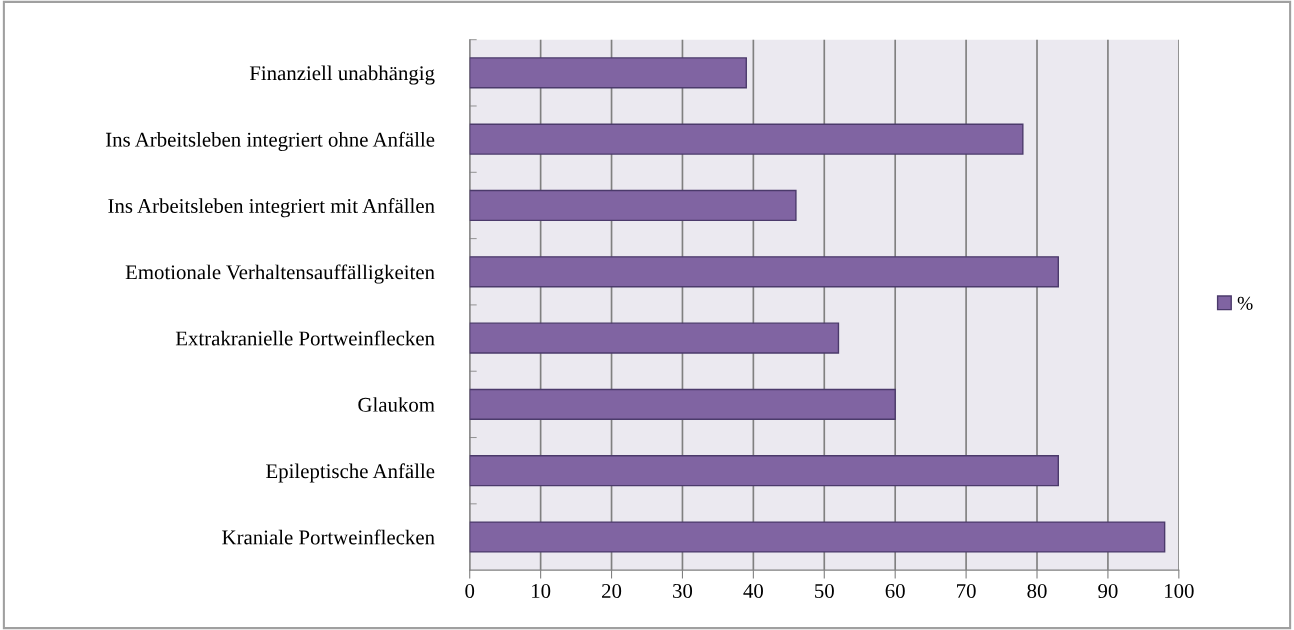  I want to click on x-tick-label: 70, so click(966, 591).